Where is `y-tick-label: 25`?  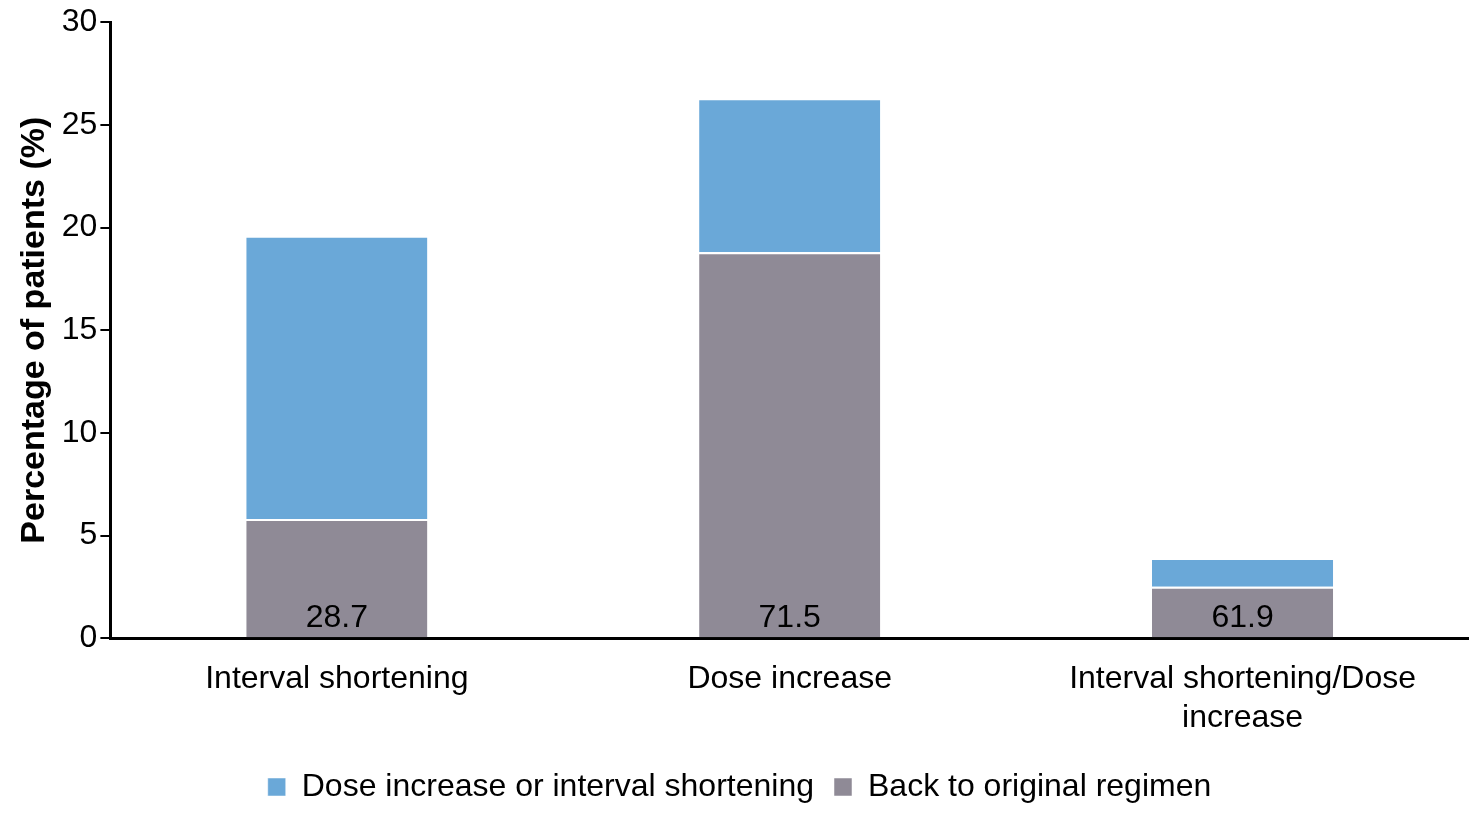 y-tick-label: 25 is located at coordinates (79, 122).